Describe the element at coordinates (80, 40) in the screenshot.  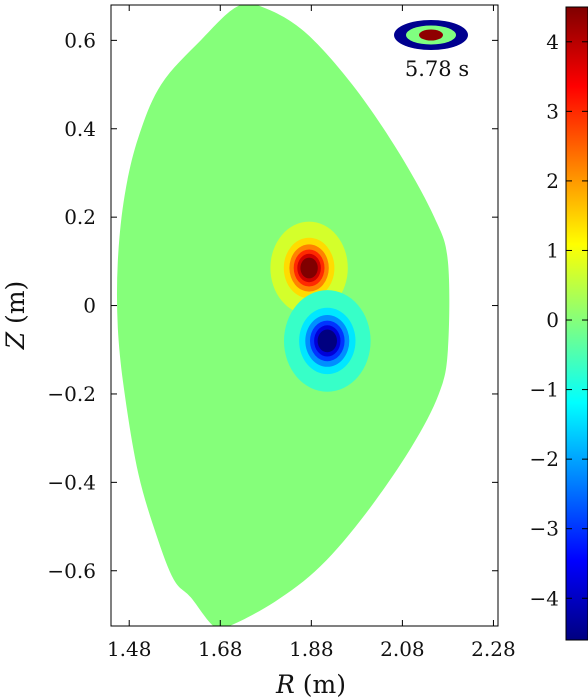
I see `y-tick-label: 0.6` at that location.